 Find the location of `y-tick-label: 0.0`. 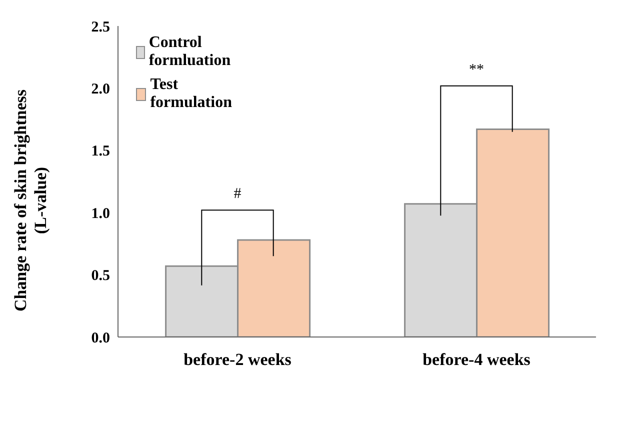

y-tick-label: 0.0 is located at coordinates (100, 338).